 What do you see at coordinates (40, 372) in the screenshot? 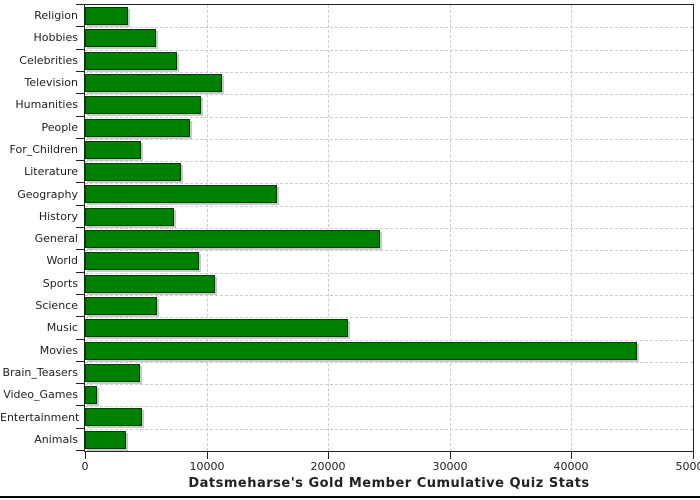
I see `y-axis-label: Brain_Teasers` at bounding box center [40, 372].